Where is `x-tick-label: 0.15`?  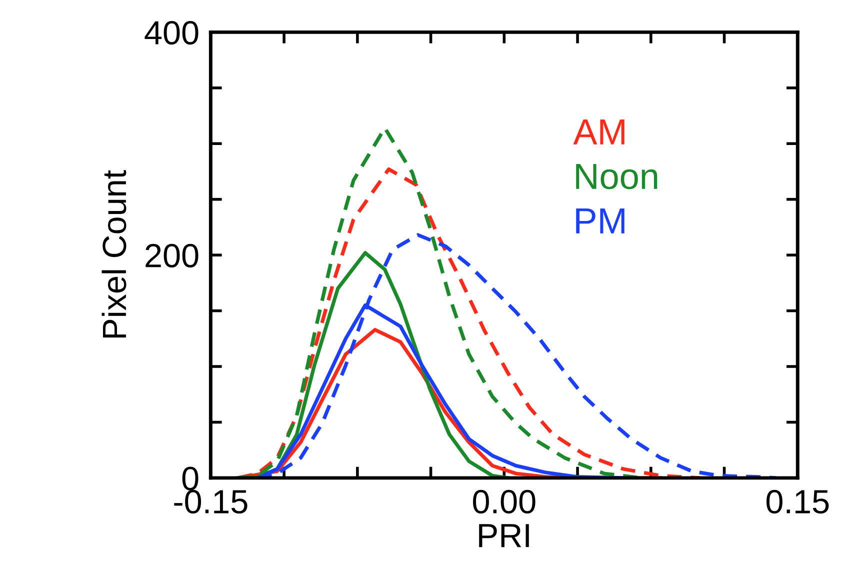 x-tick-label: 0.15 is located at coordinates (797, 502).